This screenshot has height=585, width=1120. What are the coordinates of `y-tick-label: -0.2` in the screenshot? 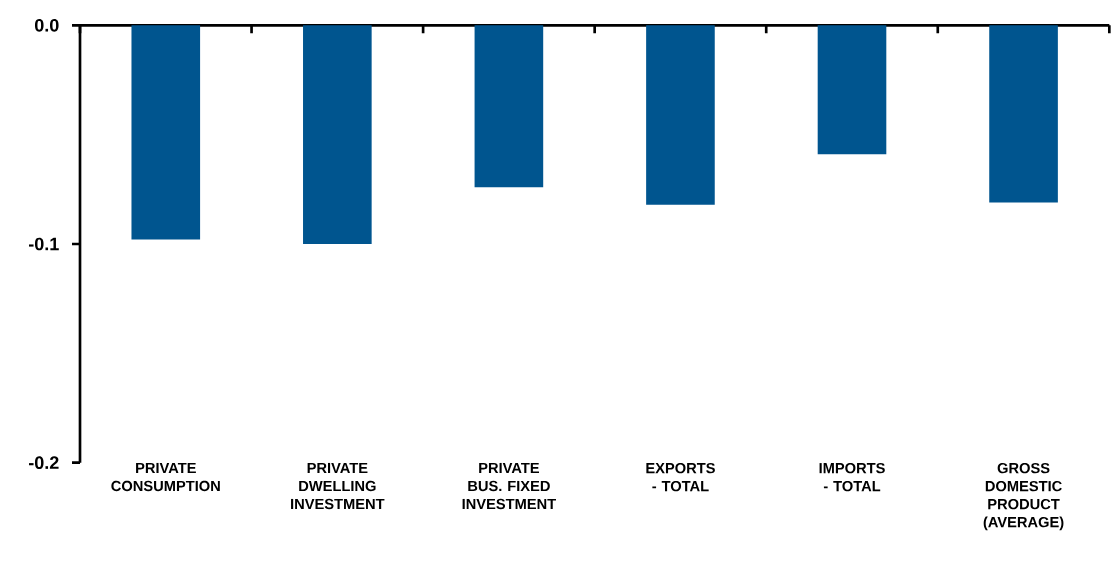 It's located at (43, 462).